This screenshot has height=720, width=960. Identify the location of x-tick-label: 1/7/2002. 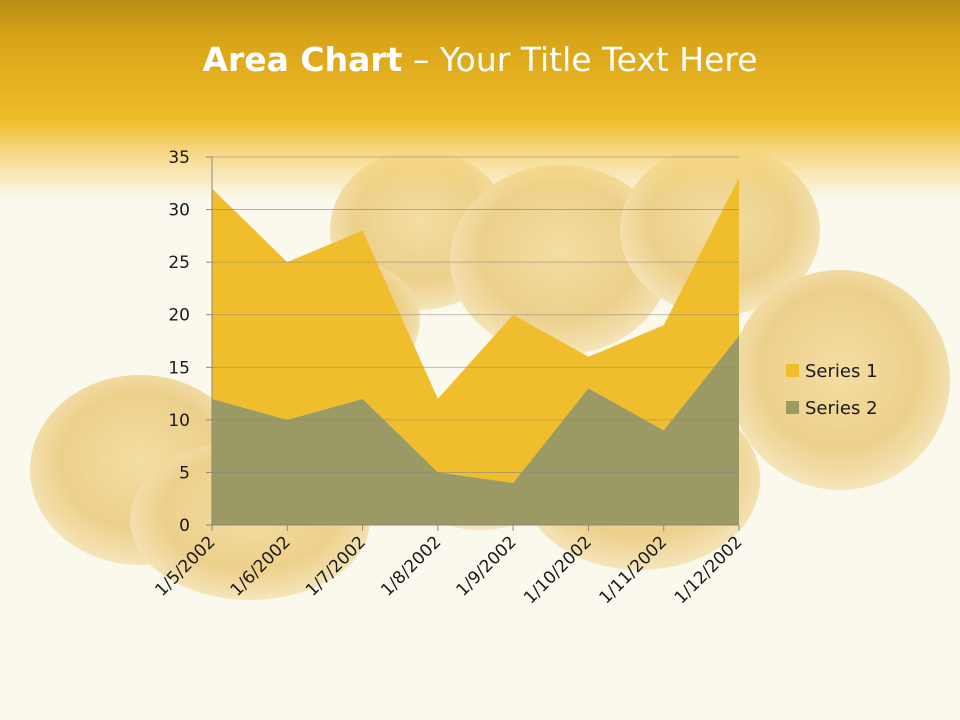
(336, 566).